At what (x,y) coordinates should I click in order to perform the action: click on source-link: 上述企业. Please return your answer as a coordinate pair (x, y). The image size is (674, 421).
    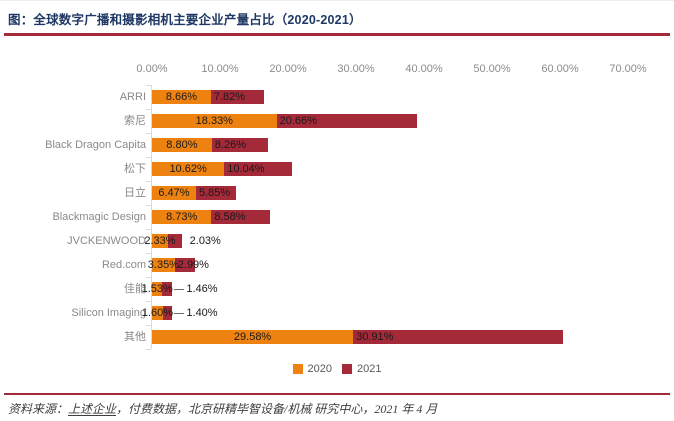
    Looking at the image, I should click on (92, 409).